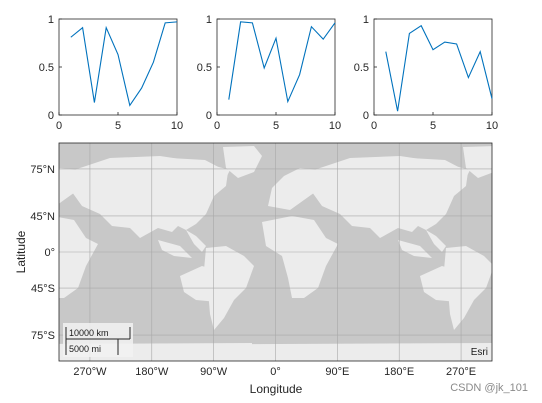 This screenshot has height=403, width=542. Describe the element at coordinates (337, 372) in the screenshot. I see `longitude-tick-label: 90°E` at that location.